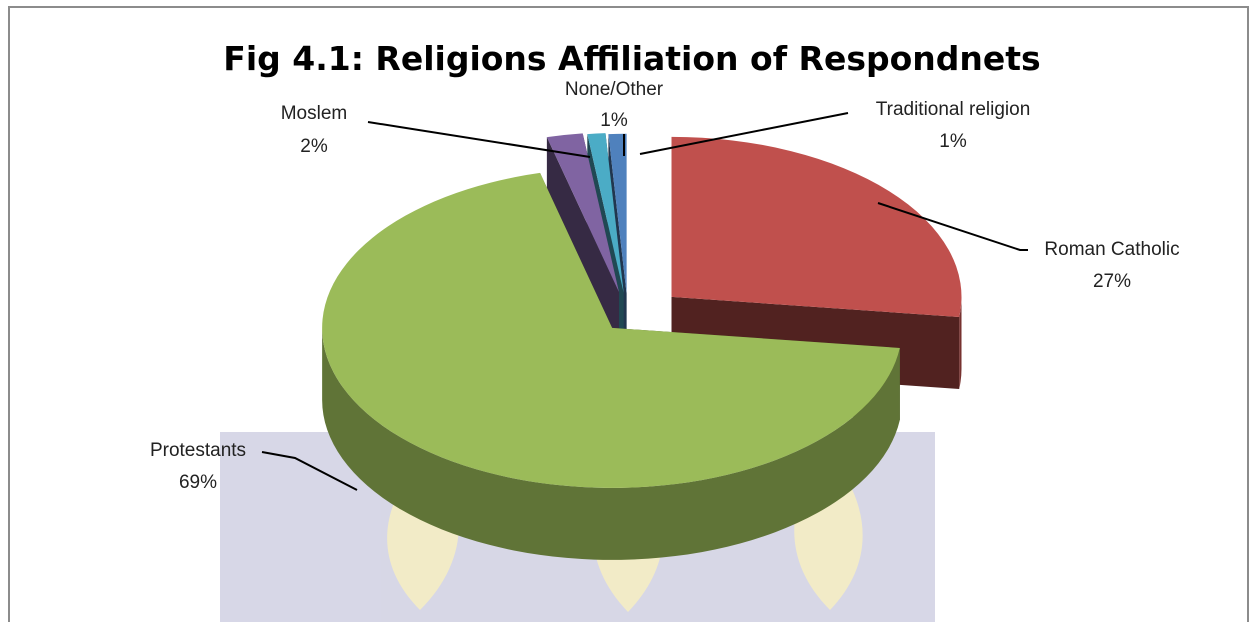  What do you see at coordinates (583, 213) in the screenshot?
I see `pie-slice-top-moslem` at bounding box center [583, 213].